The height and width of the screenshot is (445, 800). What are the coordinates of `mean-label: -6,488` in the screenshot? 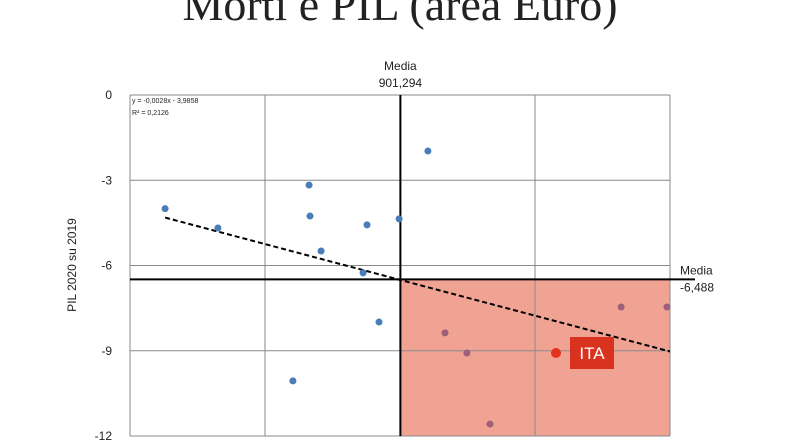 It's located at (697, 287).